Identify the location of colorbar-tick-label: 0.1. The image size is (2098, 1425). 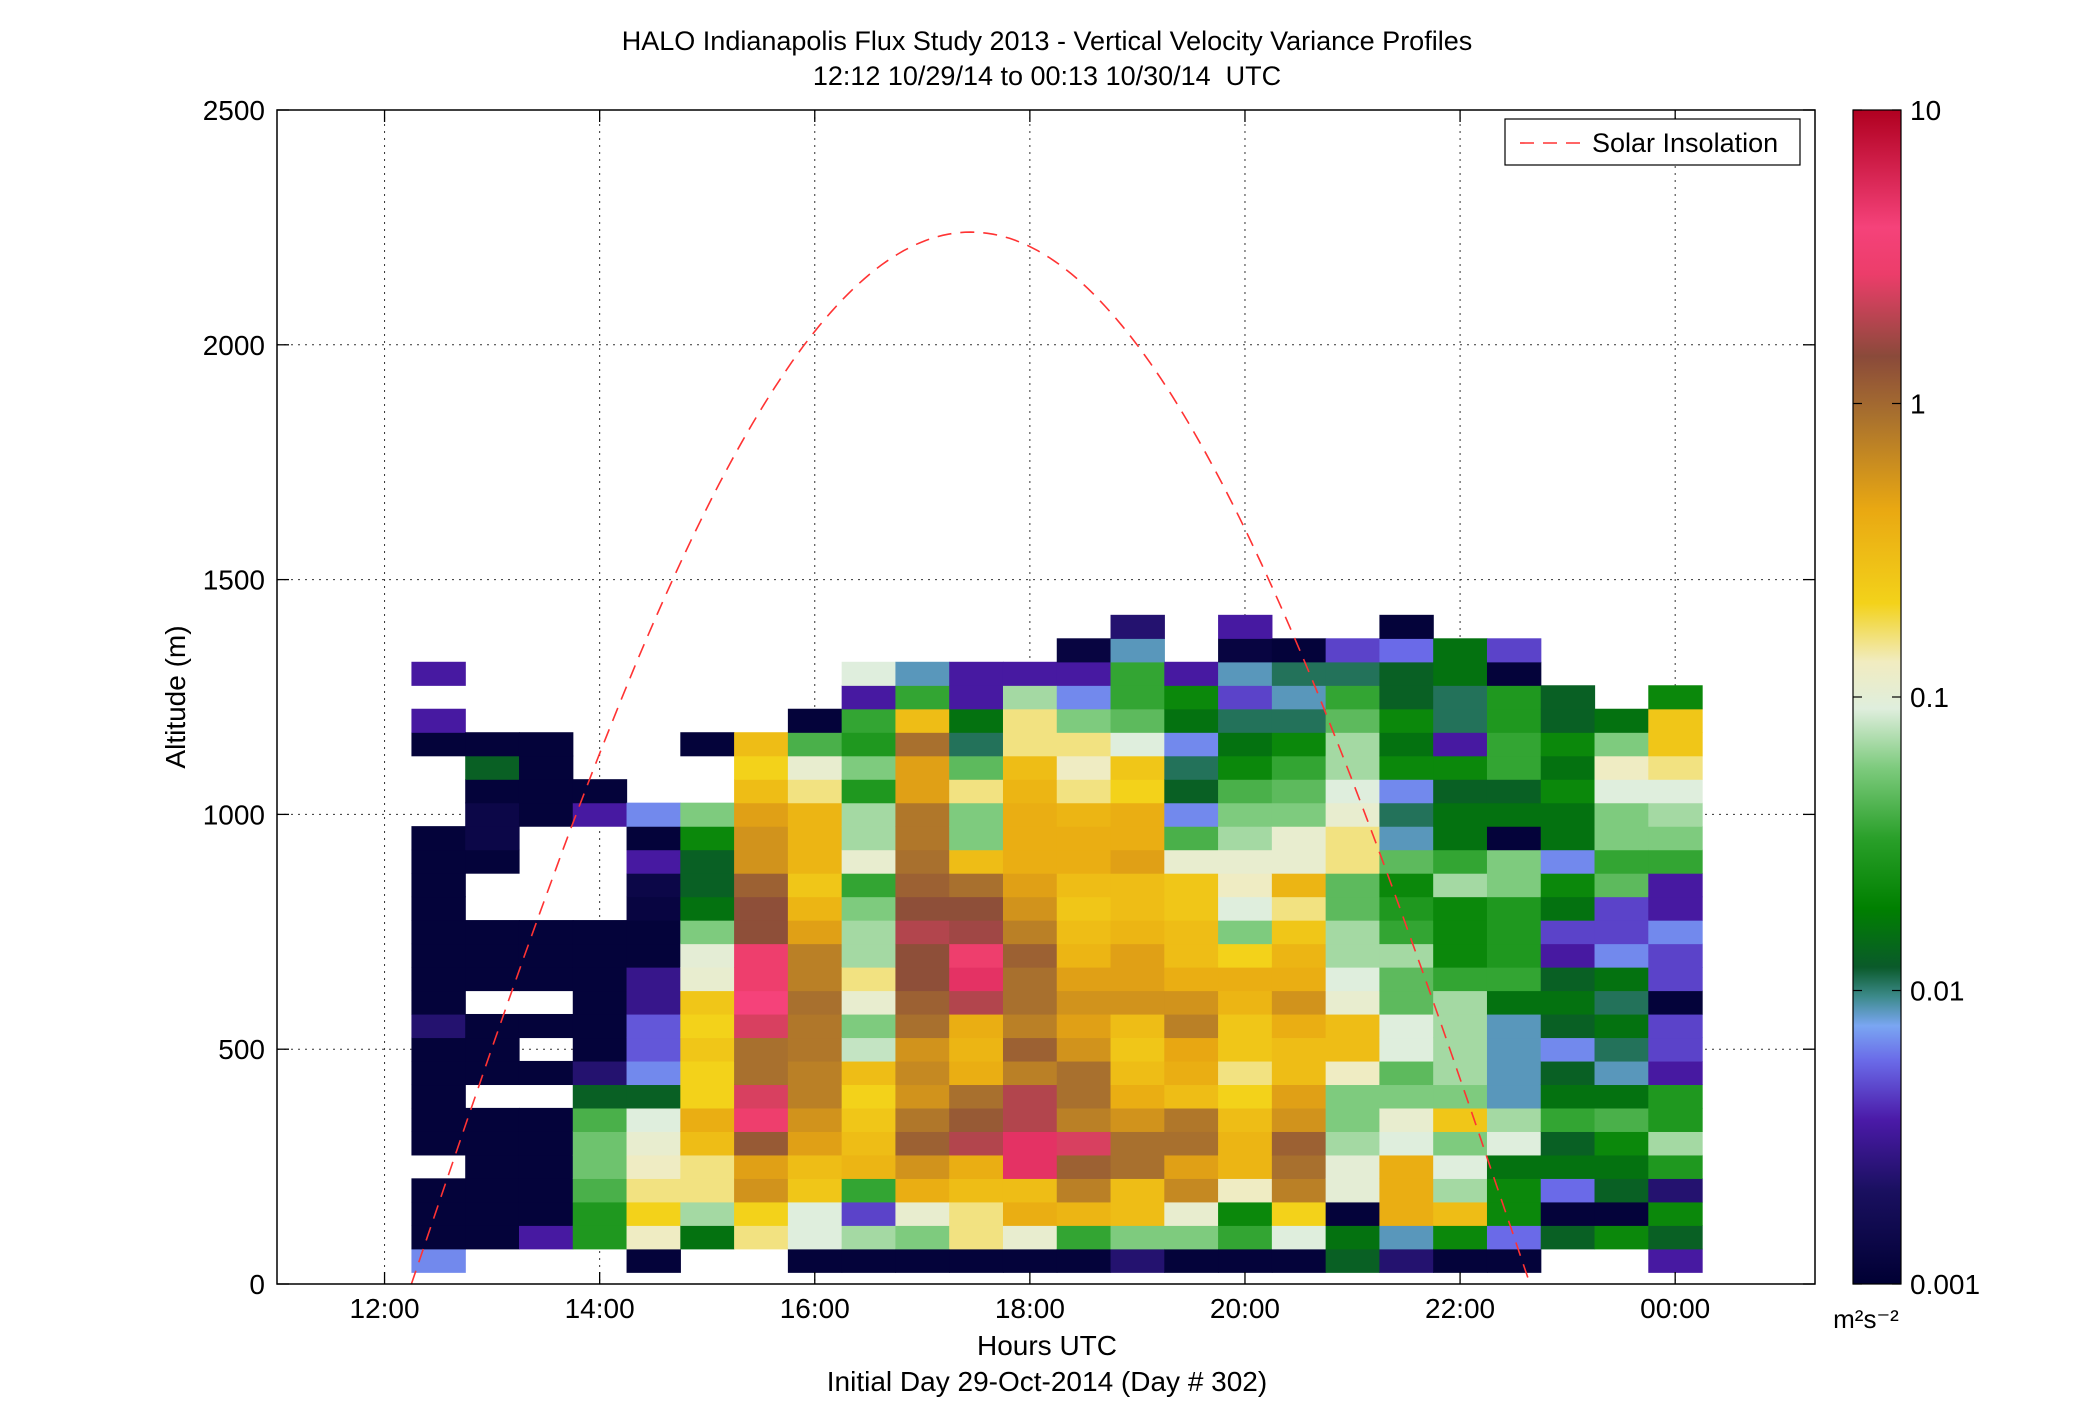
(1929, 697).